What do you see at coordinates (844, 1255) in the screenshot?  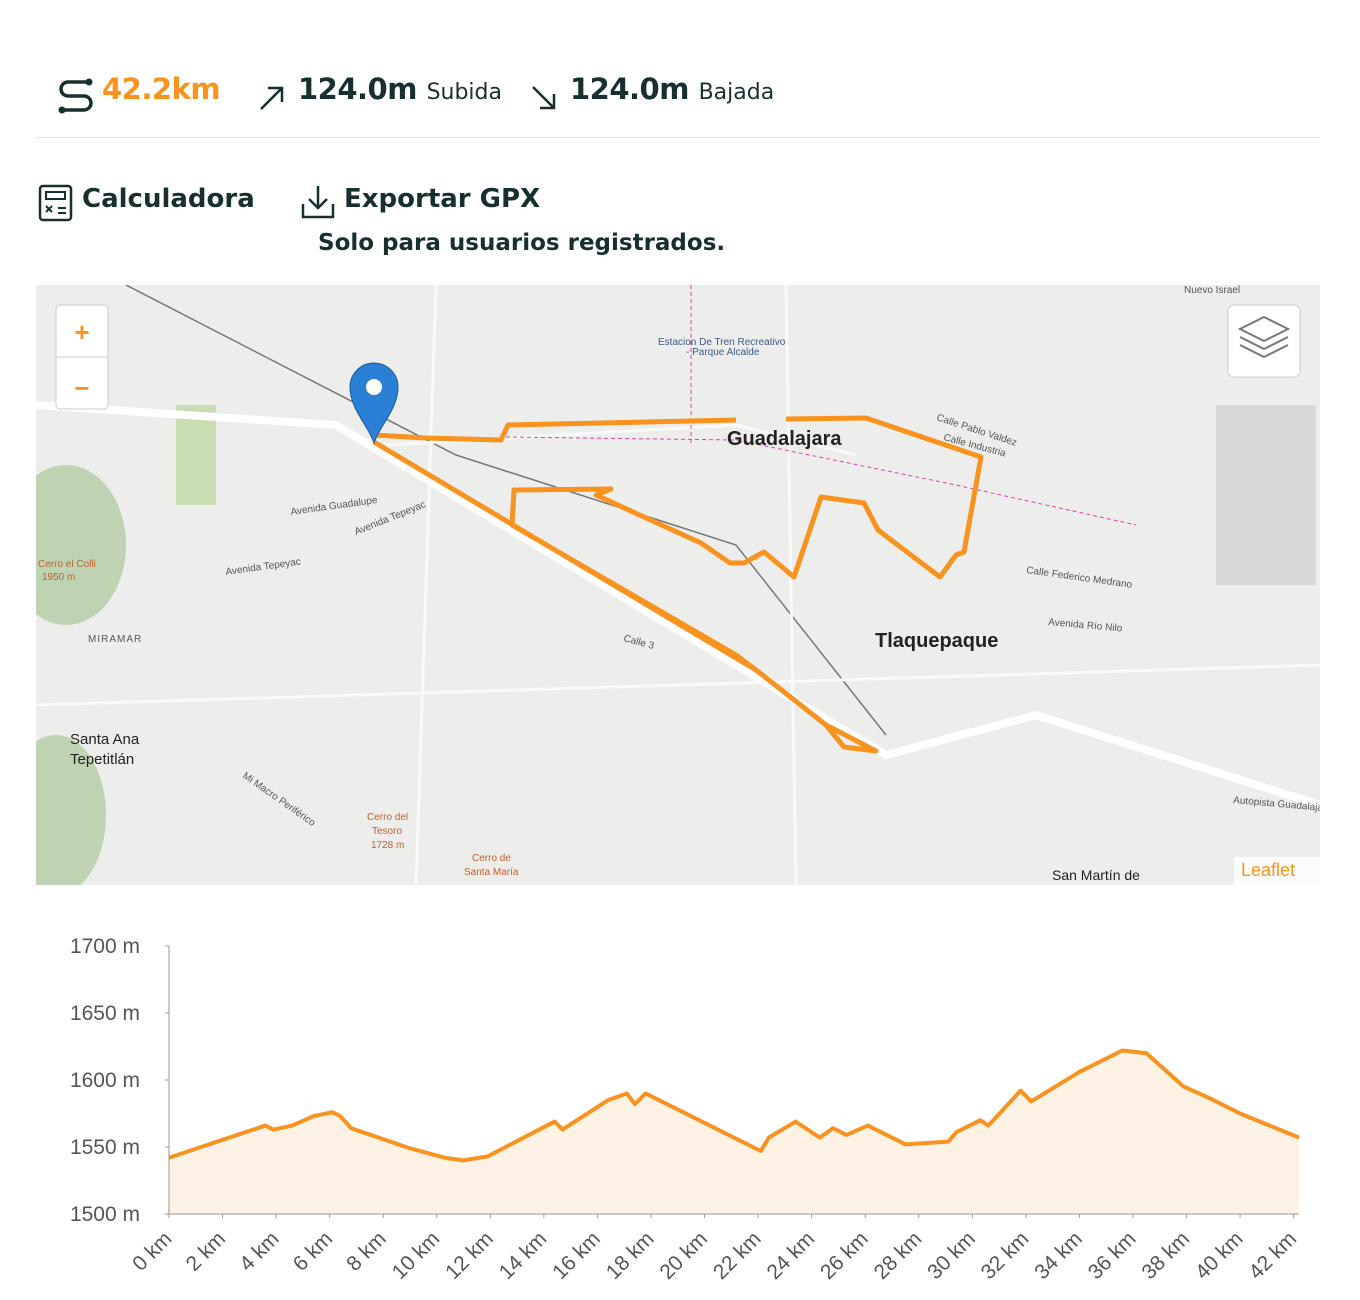 I see `x-tick-label: 26 km` at bounding box center [844, 1255].